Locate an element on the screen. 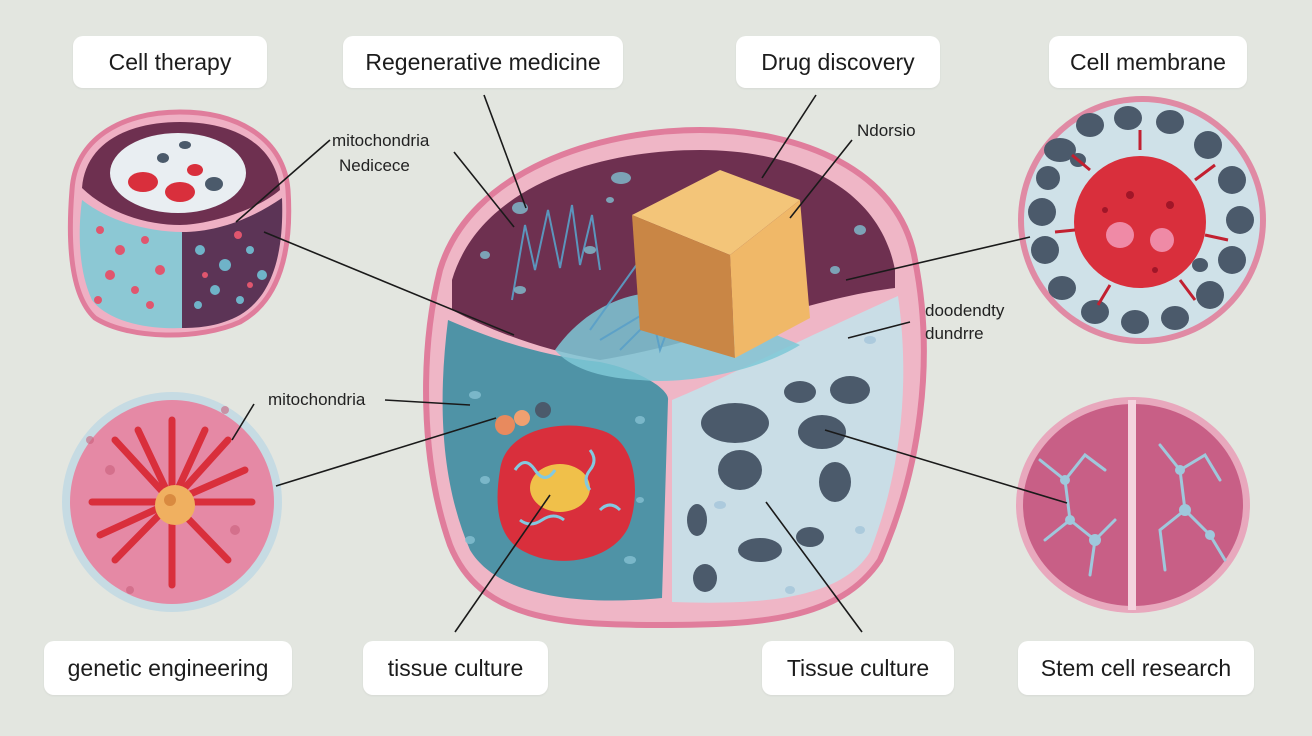  red-organelle is located at coordinates (565, 481).